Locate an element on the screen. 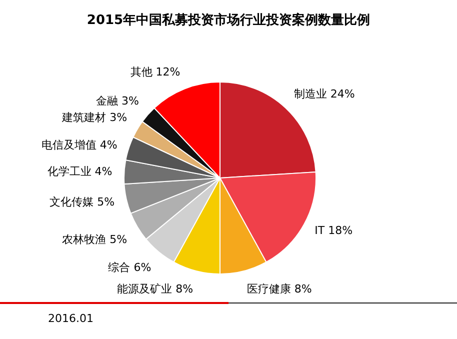 The width and height of the screenshot is (457, 339). chart-title: 2015年中国私募投资市场行业投资案例数量比例 is located at coordinates (228, 20).